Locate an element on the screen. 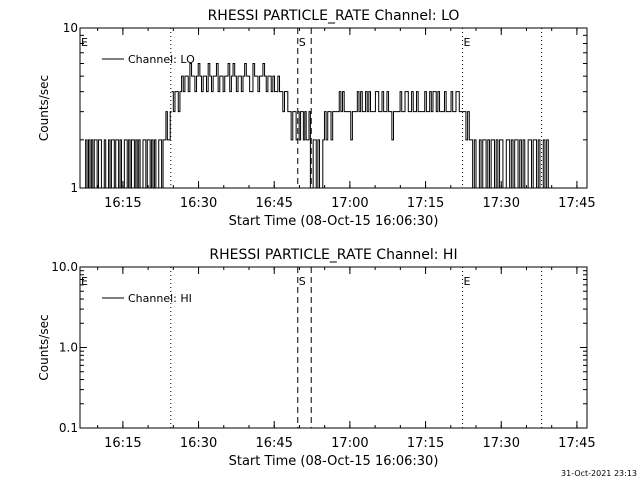 This screenshot has height=480, width=640. x-axis-label-lo: Start Time (08-Oct-15 16:06:30) is located at coordinates (334, 221).